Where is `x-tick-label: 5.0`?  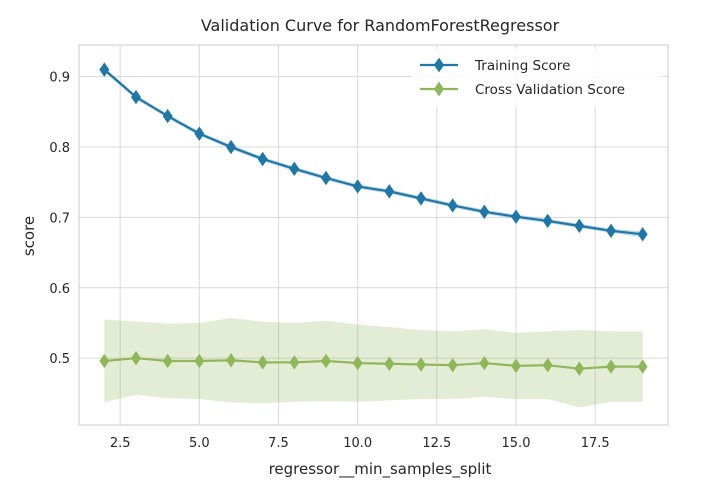 x-tick-label: 5.0 is located at coordinates (199, 443).